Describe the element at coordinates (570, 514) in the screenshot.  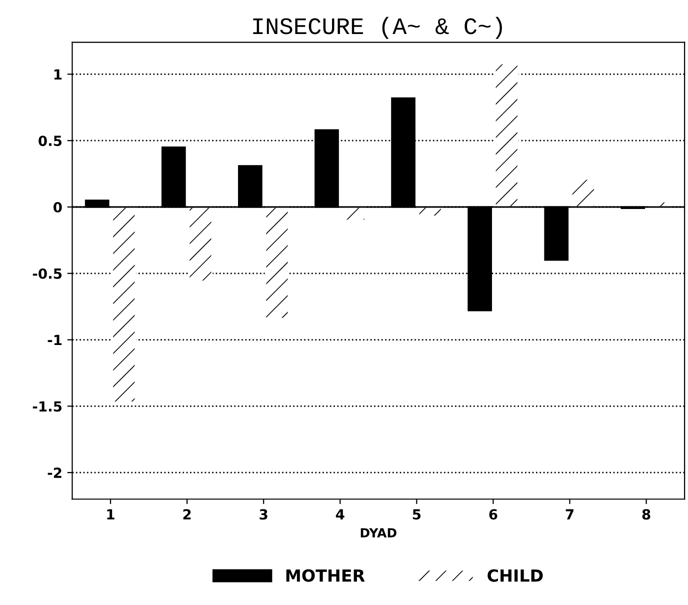
I see `x-tick-label: 7` at that location.